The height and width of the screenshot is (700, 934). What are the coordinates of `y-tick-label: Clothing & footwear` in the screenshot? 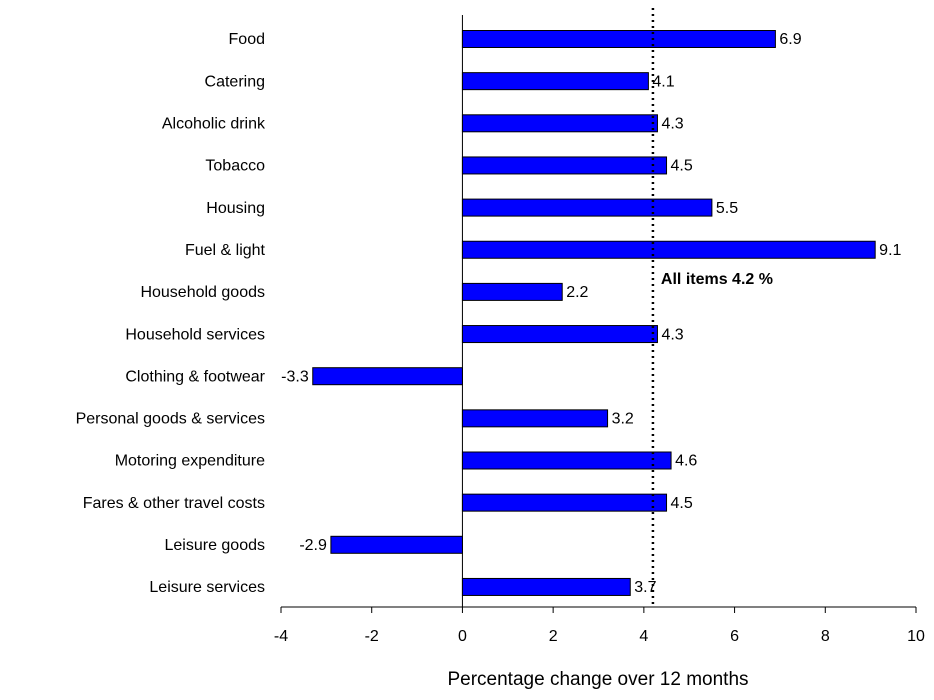 It's located at (195, 376).